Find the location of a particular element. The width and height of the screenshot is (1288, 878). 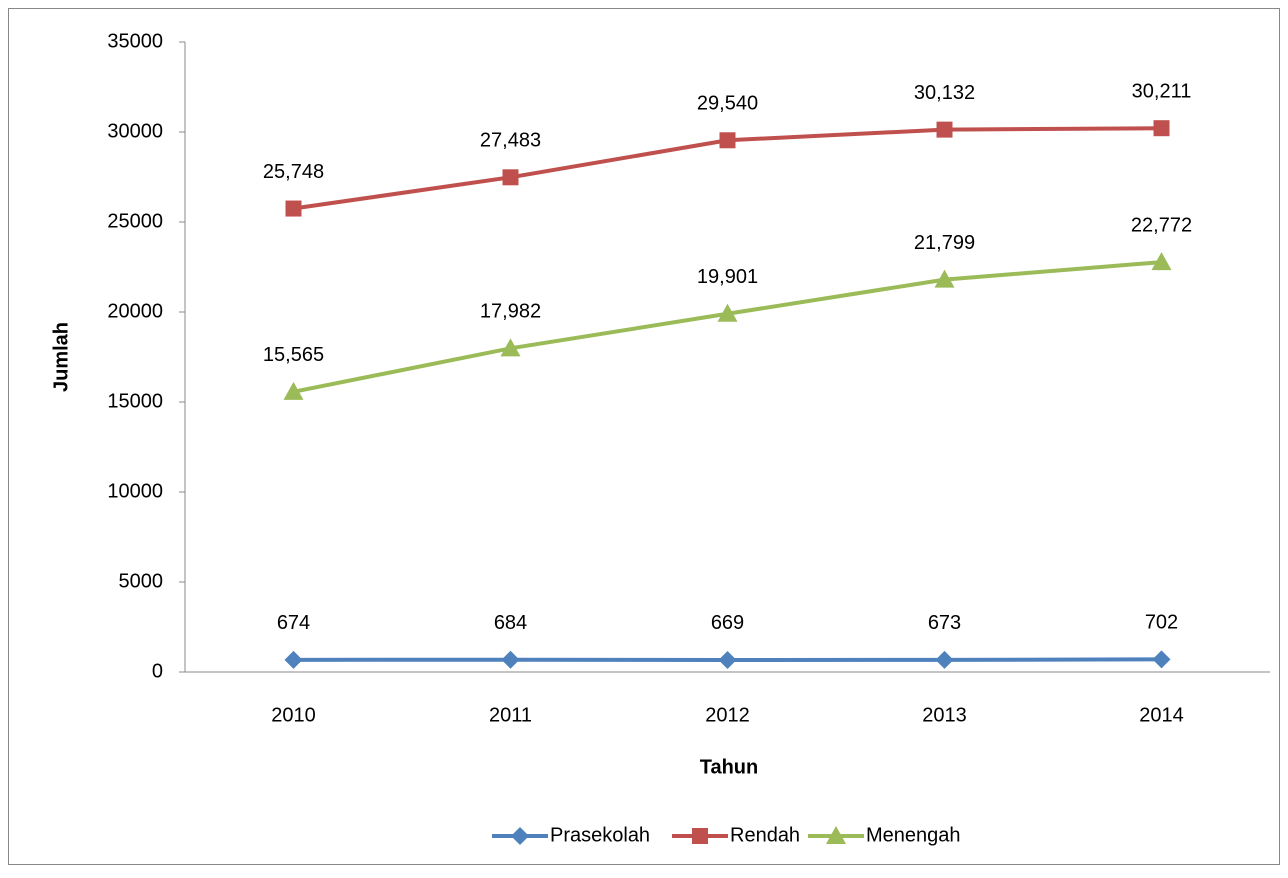

data-label: 25,748 is located at coordinates (293, 172).